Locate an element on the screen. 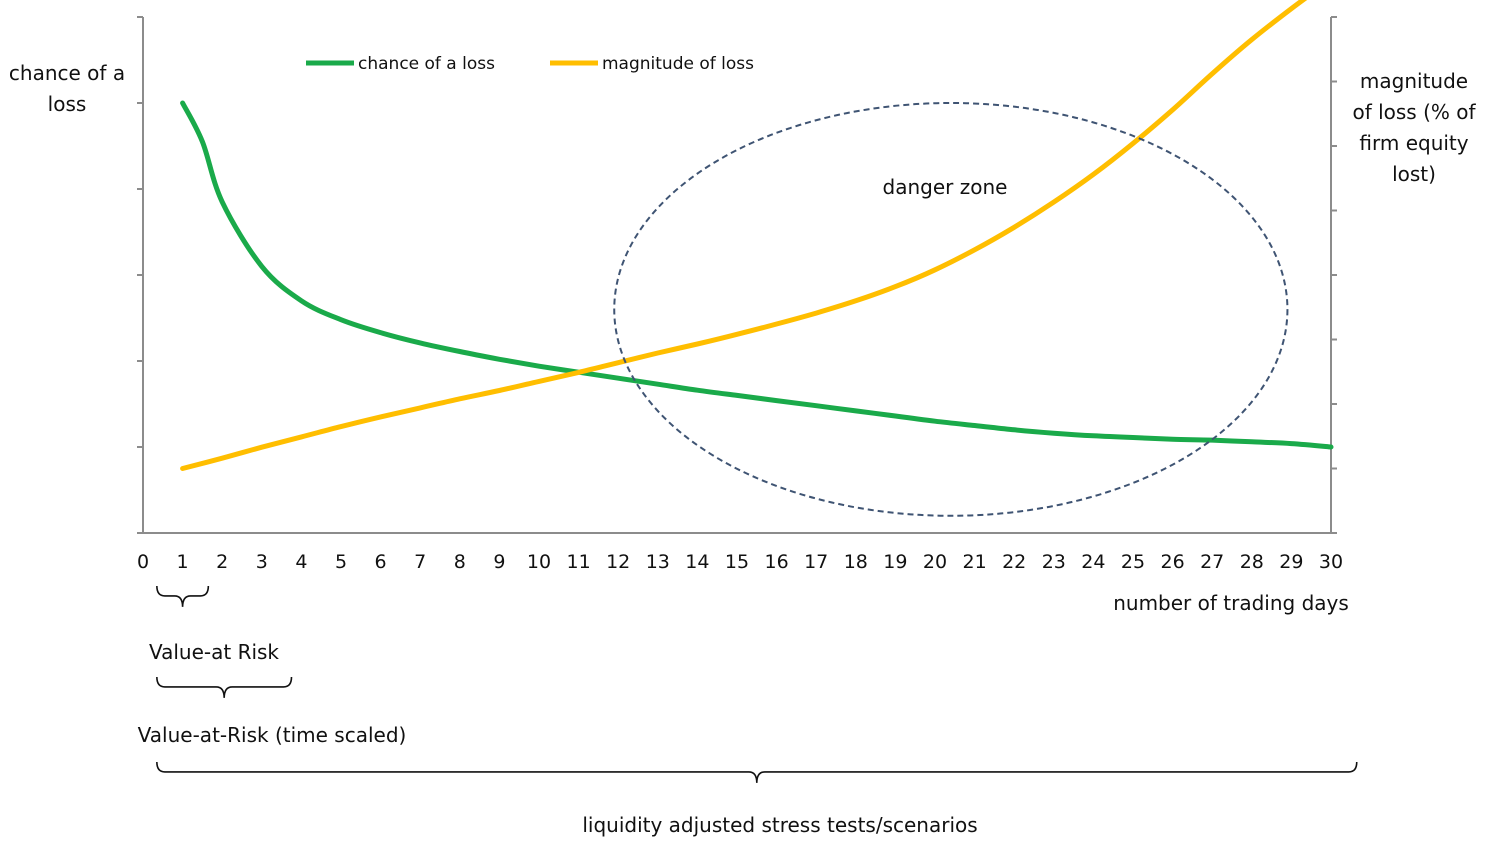  x-tick-label: 28 is located at coordinates (1252, 562).